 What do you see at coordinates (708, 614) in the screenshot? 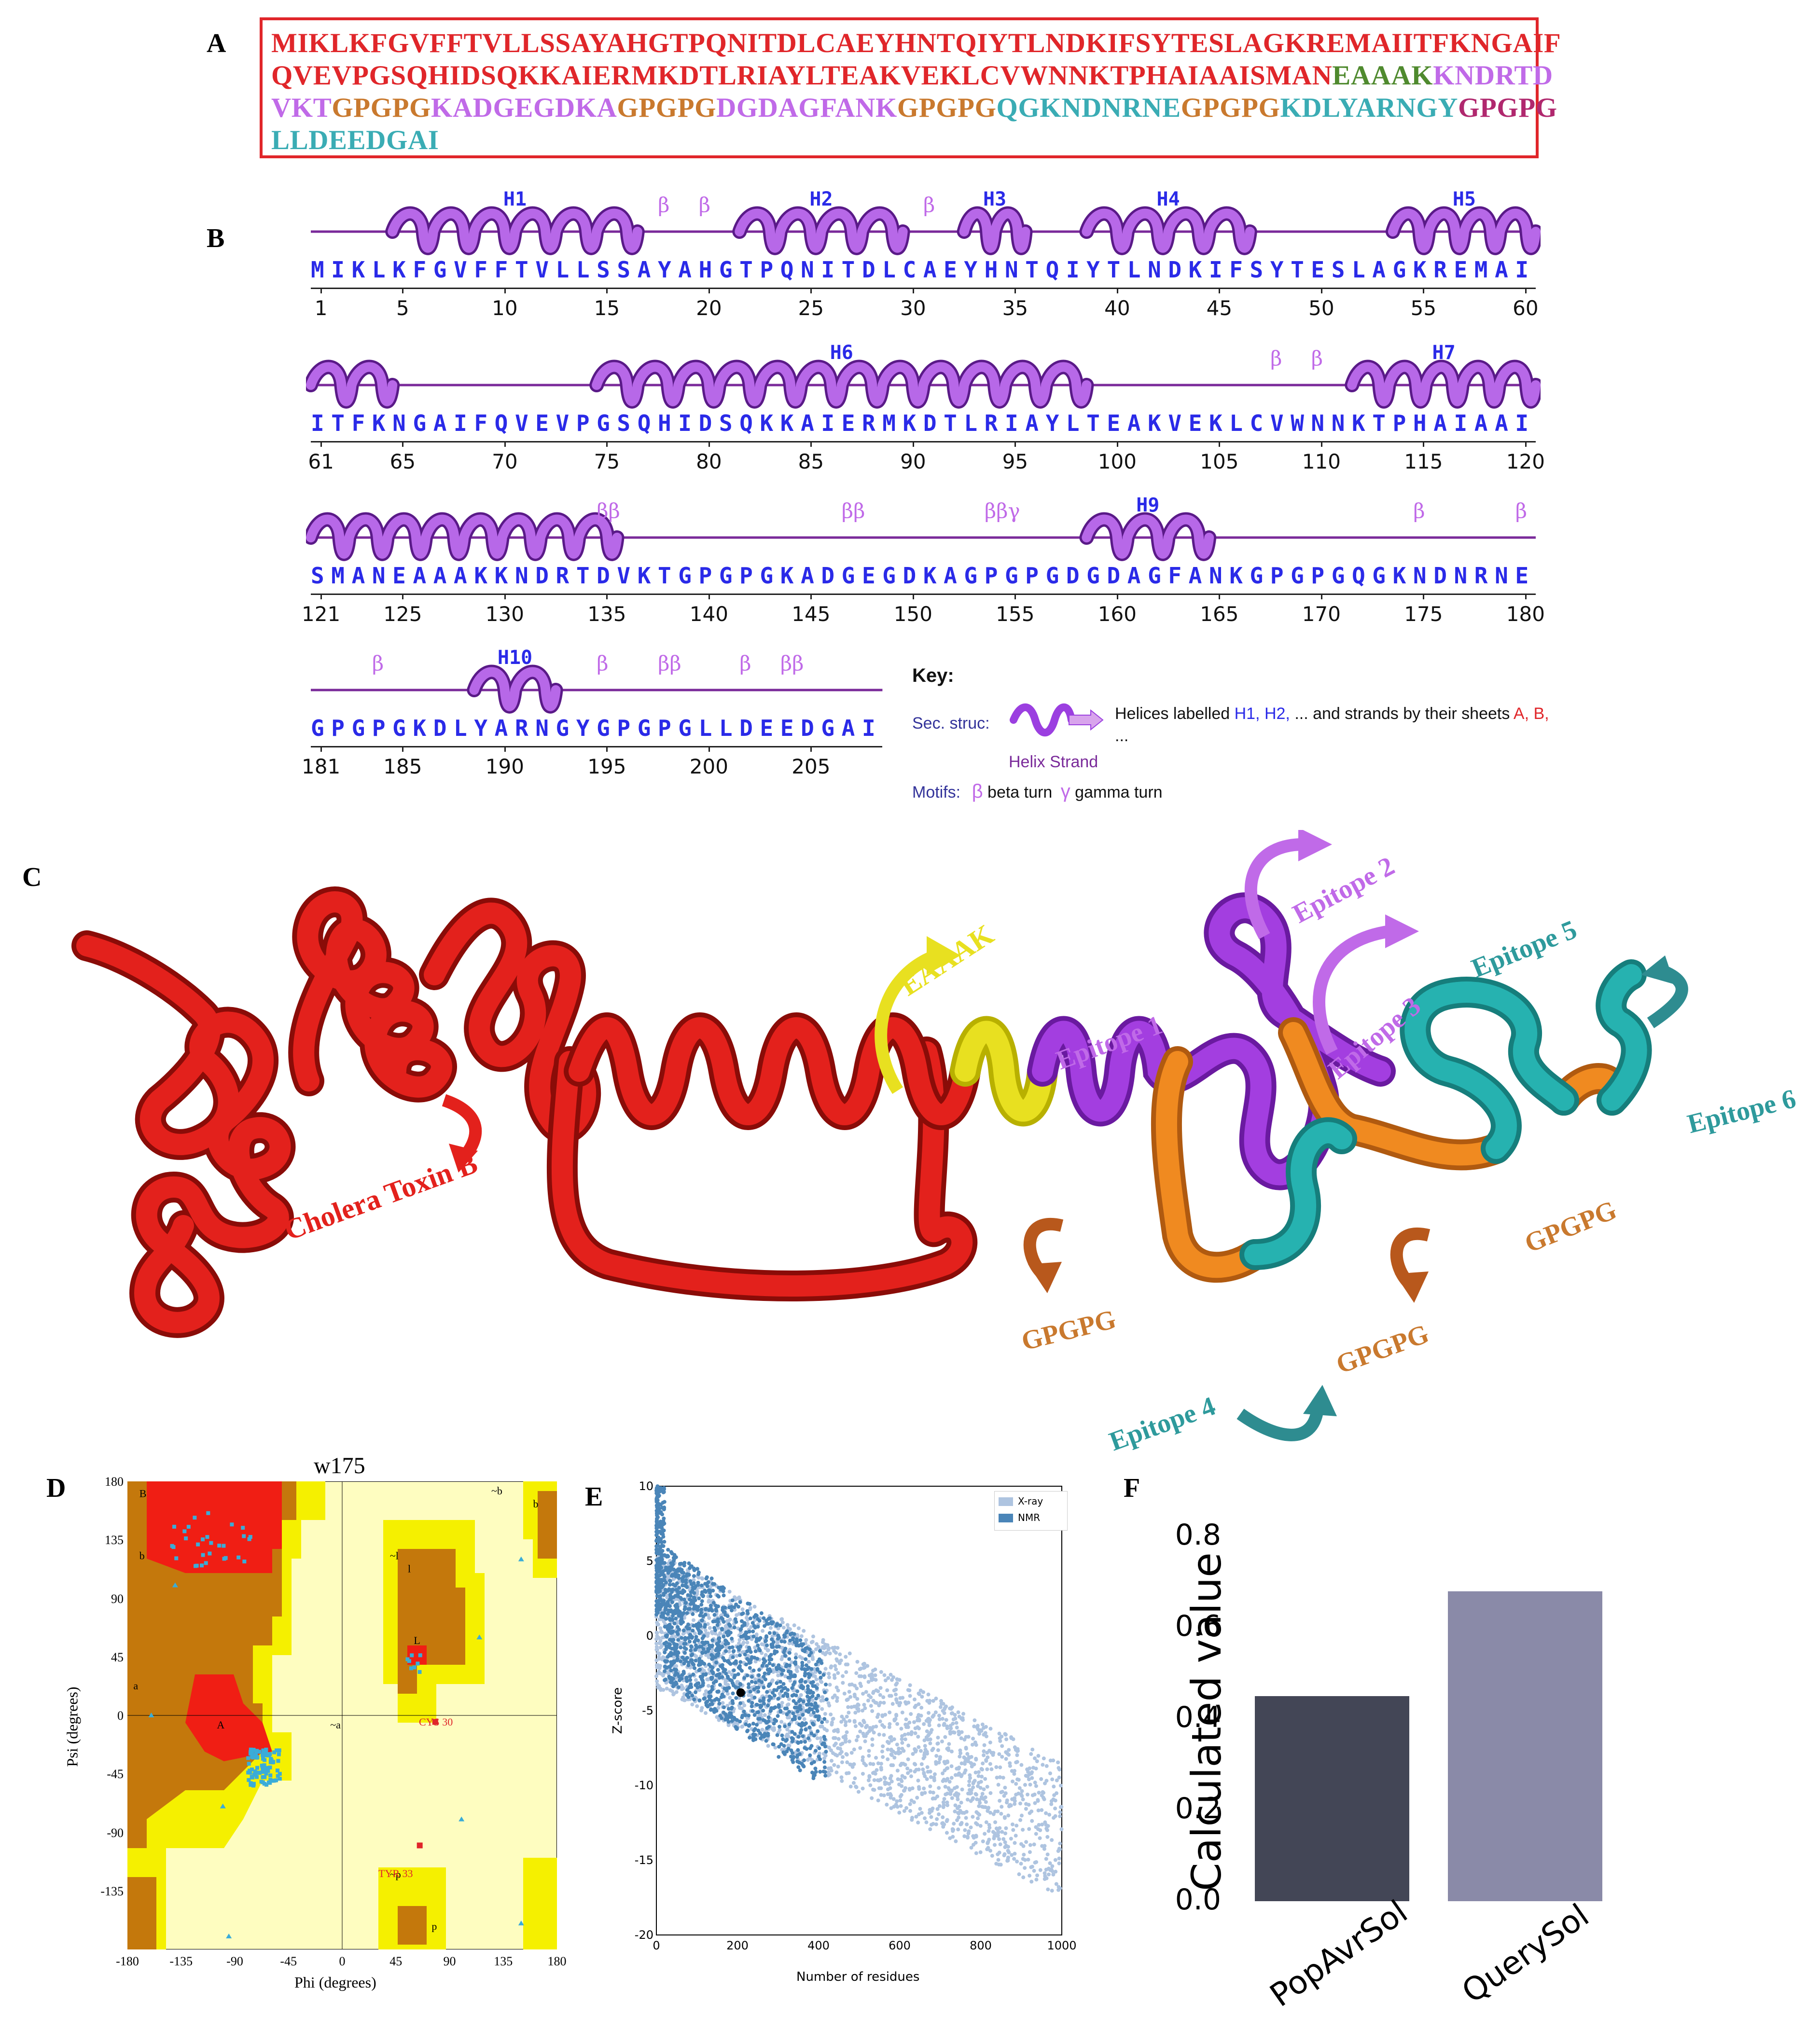
I see `residue-number: 140` at bounding box center [708, 614].